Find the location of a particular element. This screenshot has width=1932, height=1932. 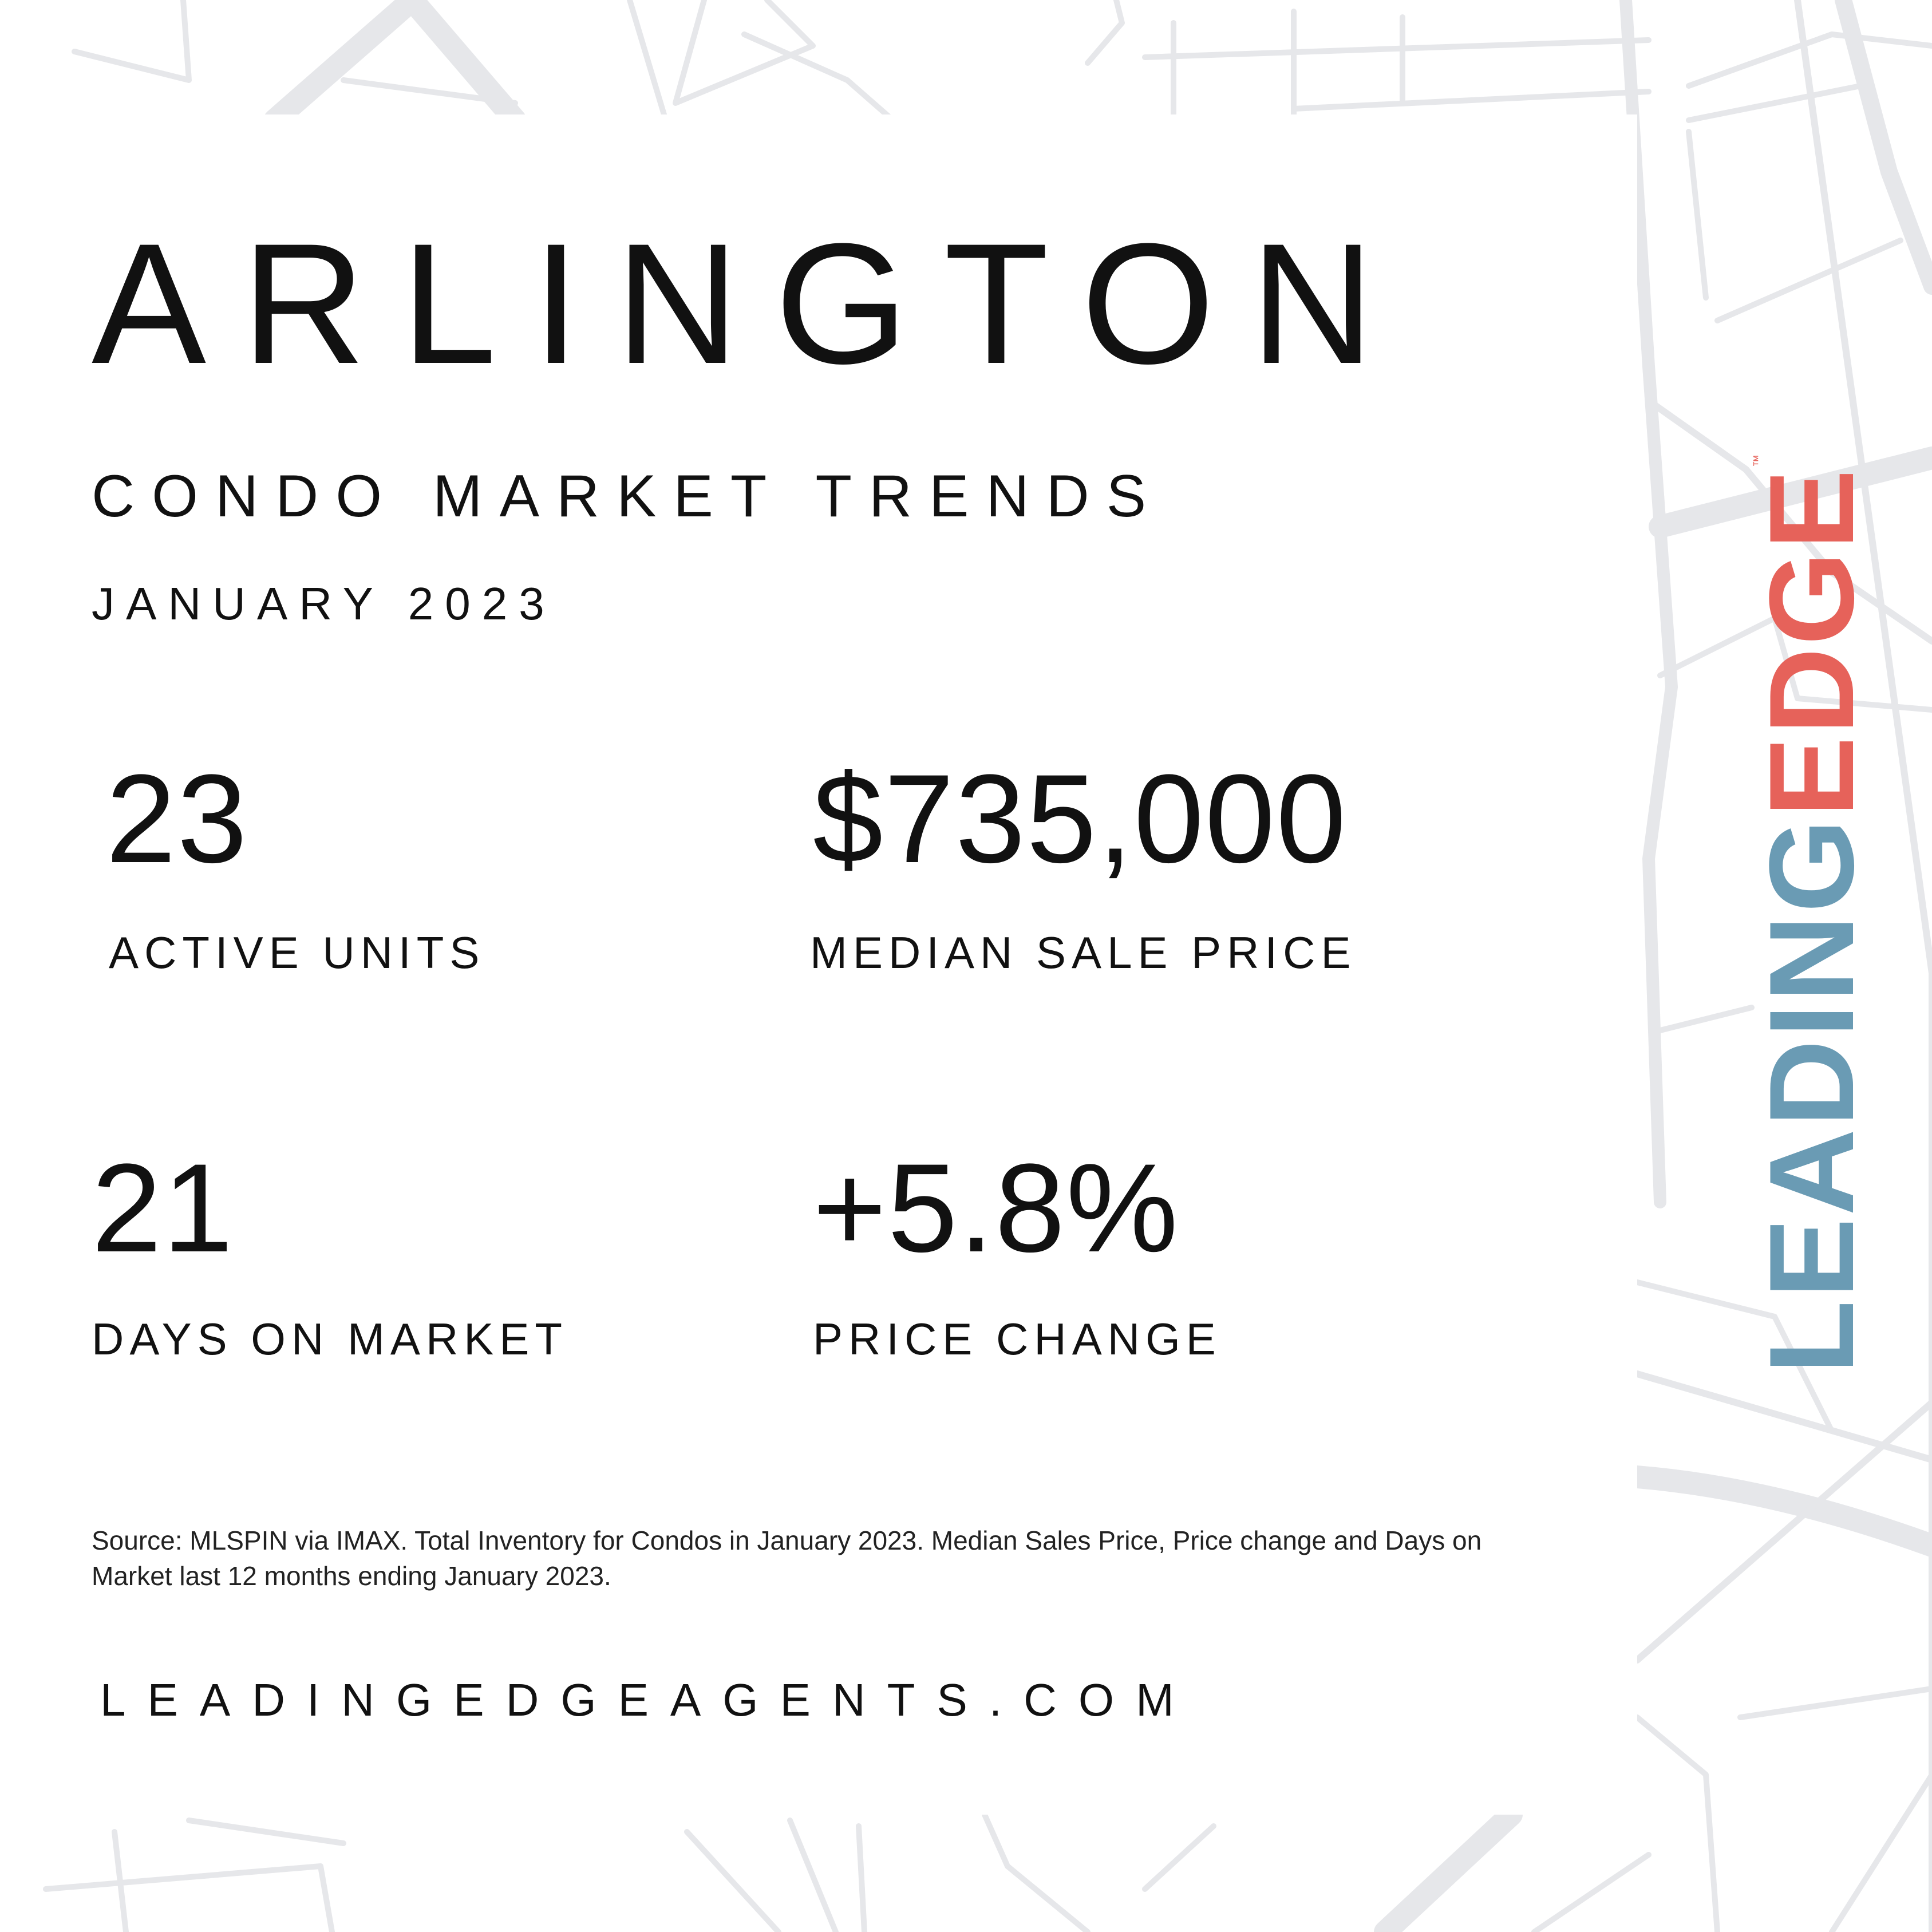

price-change-value: +5.8% is located at coordinates (996, 1207).